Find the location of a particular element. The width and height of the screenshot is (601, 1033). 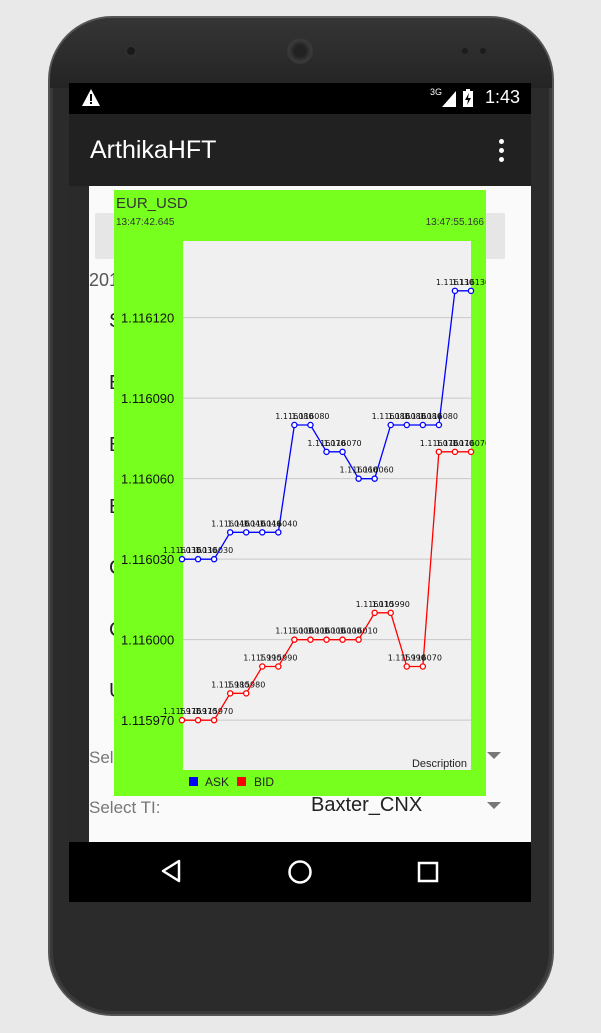

select-partial-label: Sel is located at coordinates (101, 757).